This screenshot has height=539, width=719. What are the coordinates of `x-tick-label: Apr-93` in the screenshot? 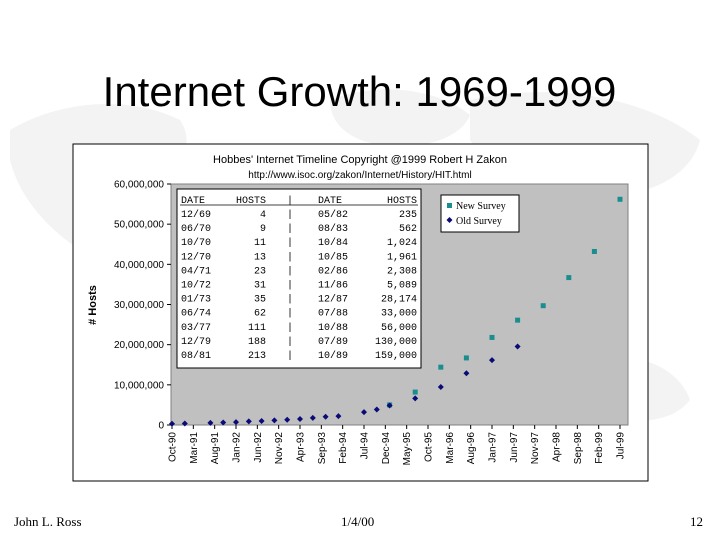 It's located at (301, 447).